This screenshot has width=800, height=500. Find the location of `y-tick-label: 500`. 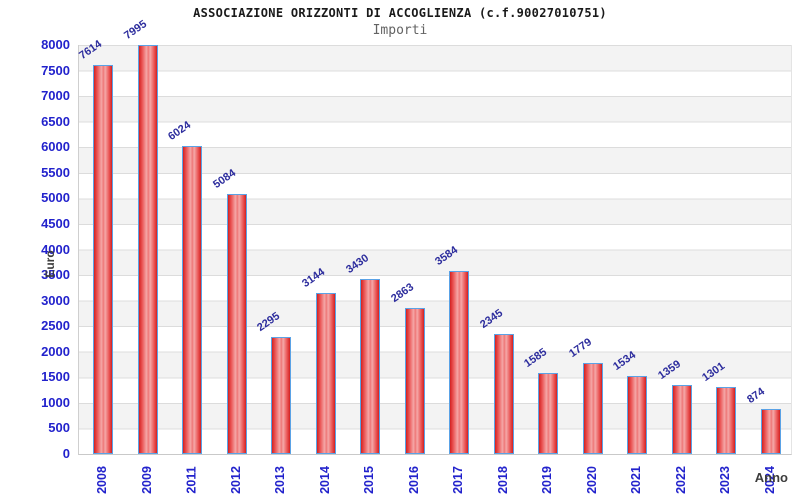

y-tick-label: 500 is located at coordinates (59, 428).